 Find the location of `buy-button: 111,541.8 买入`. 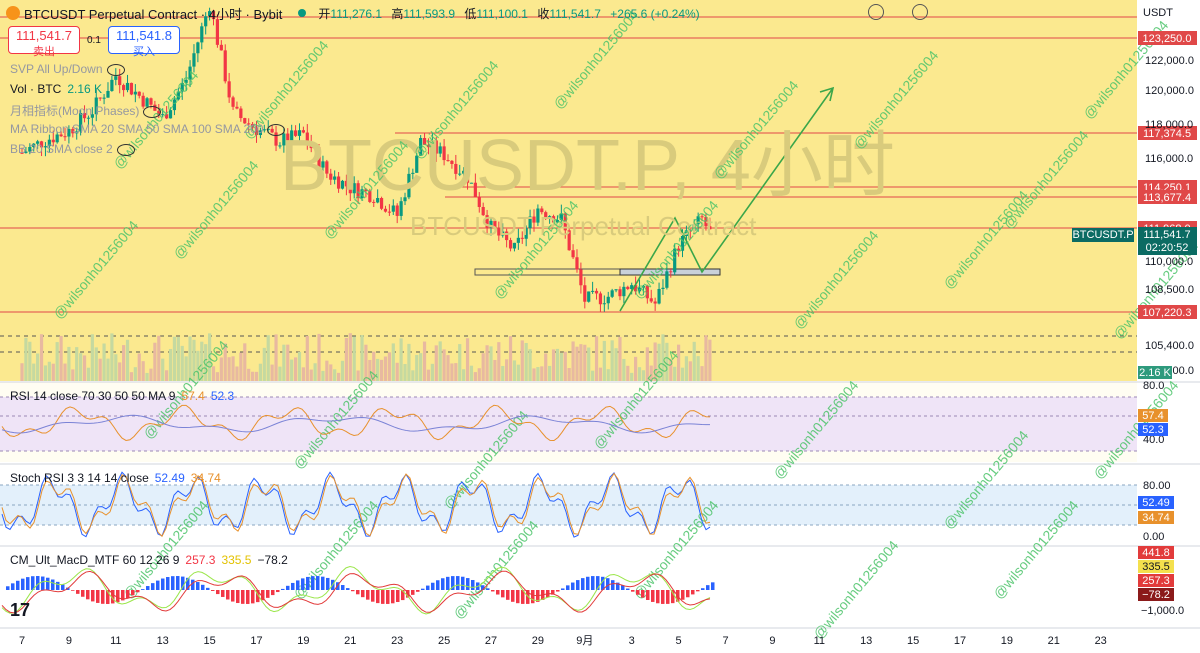

buy-button: 111,541.8 买入 is located at coordinates (144, 42).